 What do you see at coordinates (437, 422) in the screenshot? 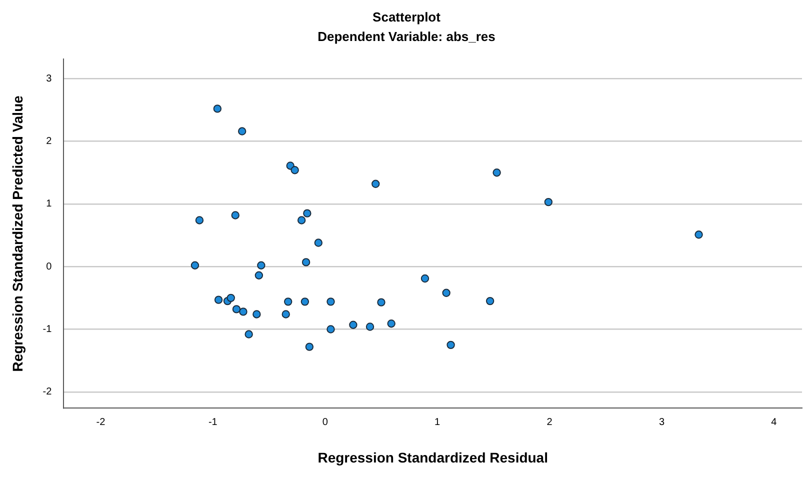
I see `x-tick-label: 1` at bounding box center [437, 422].